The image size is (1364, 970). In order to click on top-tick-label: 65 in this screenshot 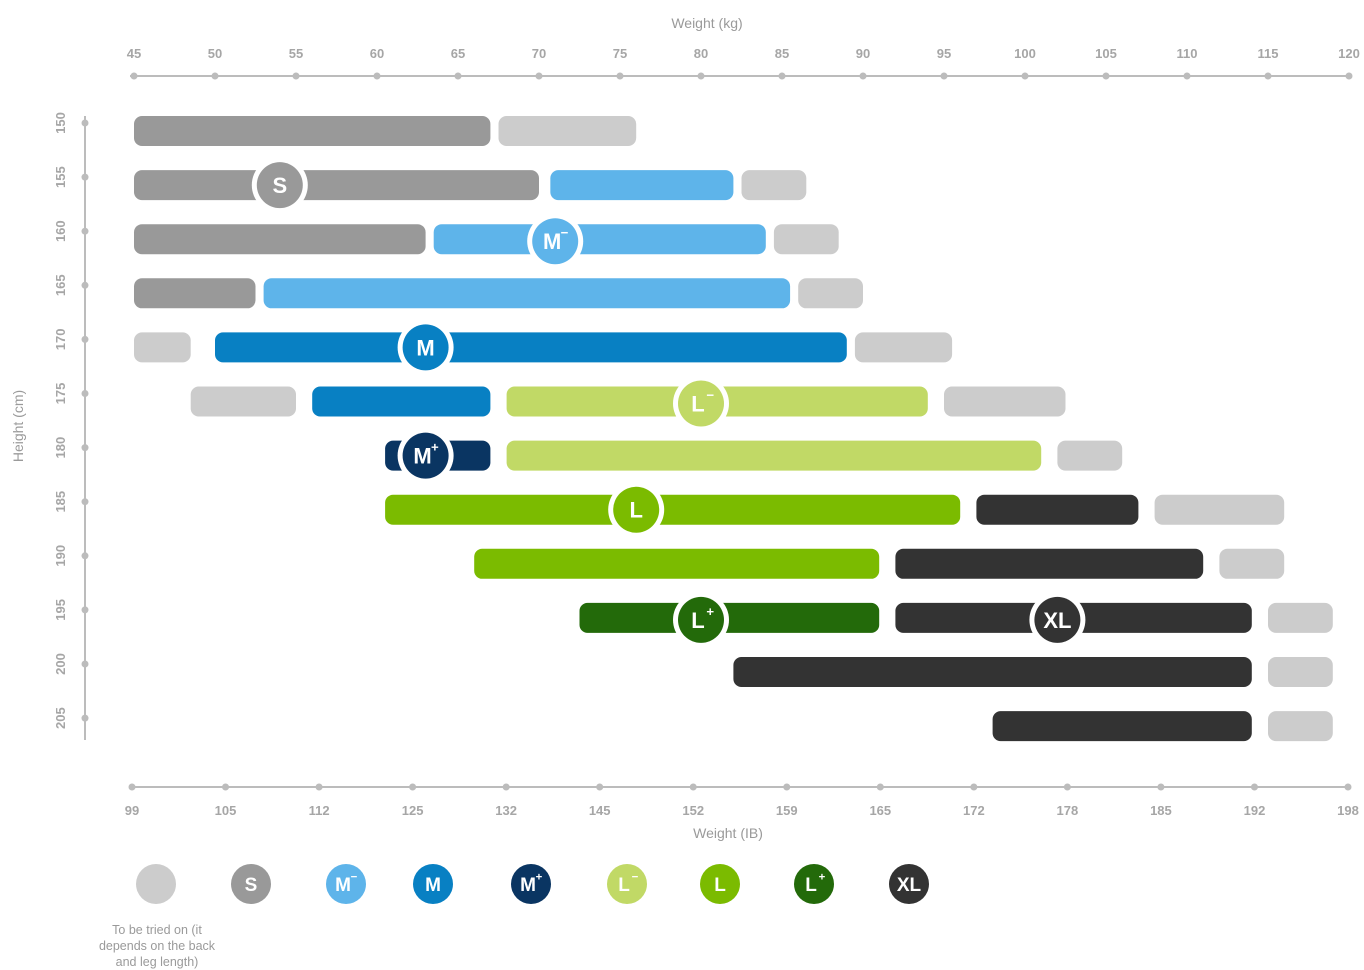, I will do `click(458, 53)`.